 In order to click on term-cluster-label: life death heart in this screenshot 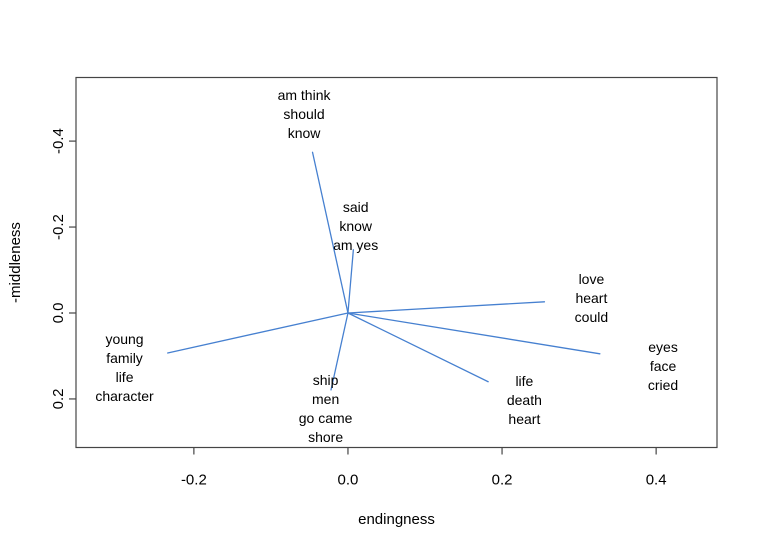, I will do `click(524, 400)`.